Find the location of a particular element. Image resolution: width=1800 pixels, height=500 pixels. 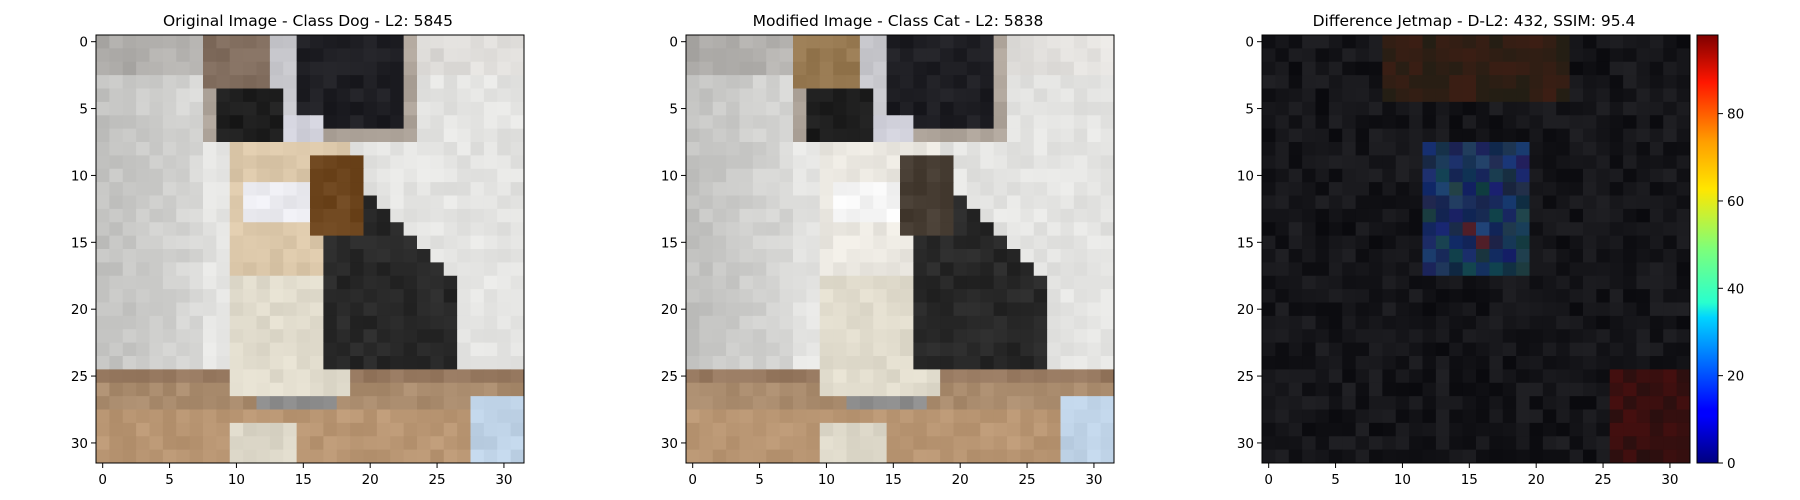

colorbar-gradient is located at coordinates (1707, 249).